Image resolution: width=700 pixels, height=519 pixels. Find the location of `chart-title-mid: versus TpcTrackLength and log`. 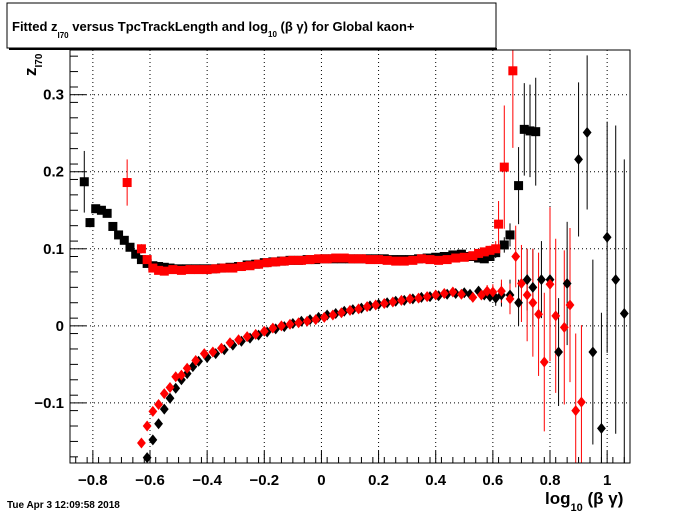

chart-title-mid: versus TpcTrackLength and log is located at coordinates (168, 26).